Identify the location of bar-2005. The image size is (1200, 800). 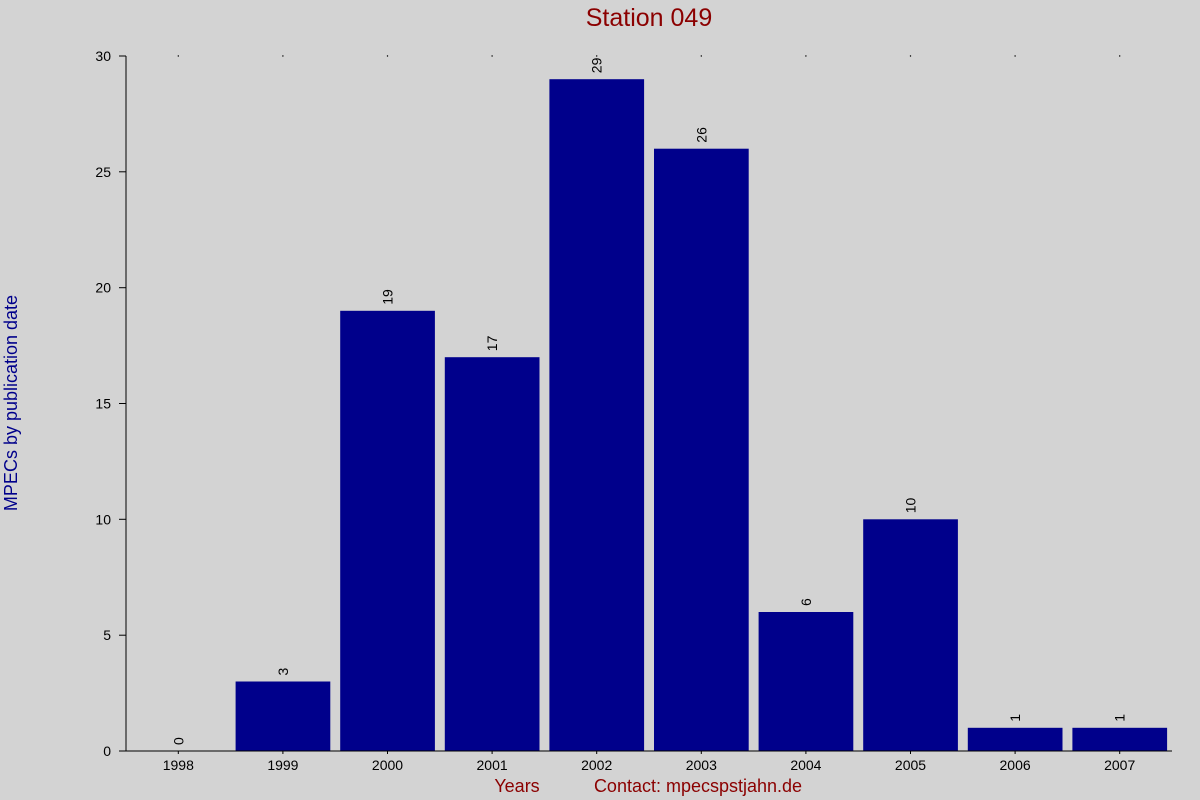
(910, 635).